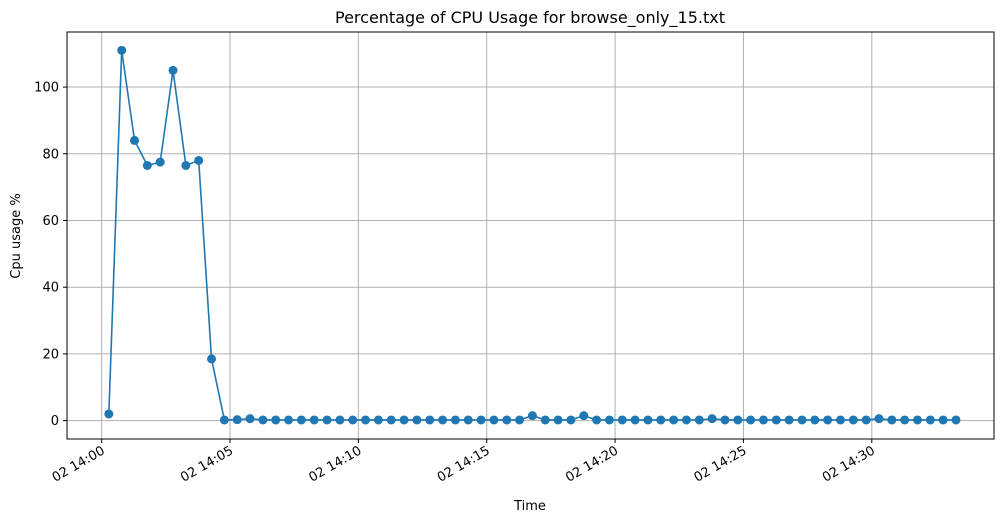 The height and width of the screenshot is (522, 1005). Describe the element at coordinates (721, 464) in the screenshot. I see `x-tick-label: 02 14:25` at that location.